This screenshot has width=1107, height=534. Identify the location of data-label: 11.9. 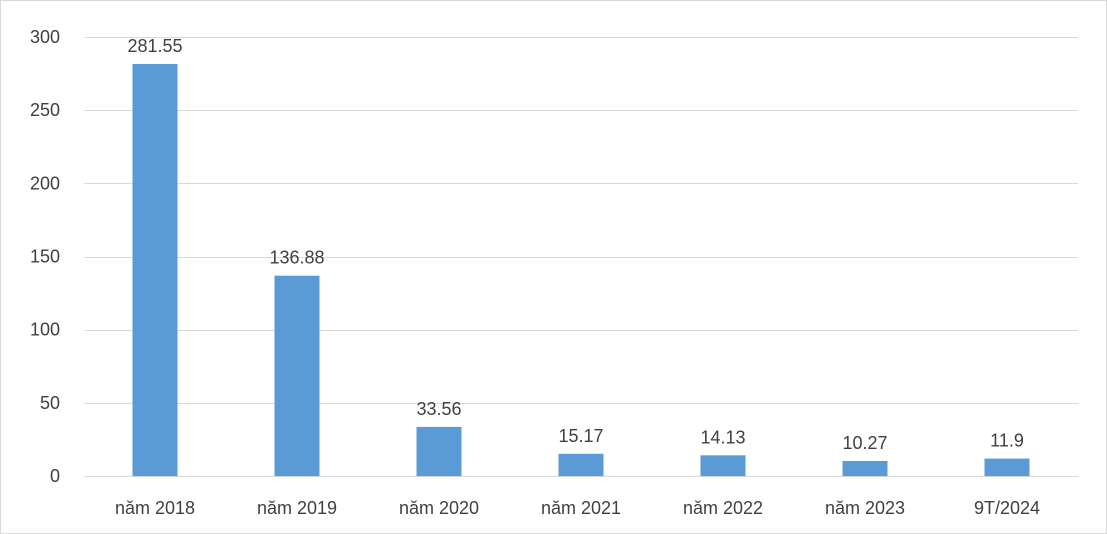
(1007, 441).